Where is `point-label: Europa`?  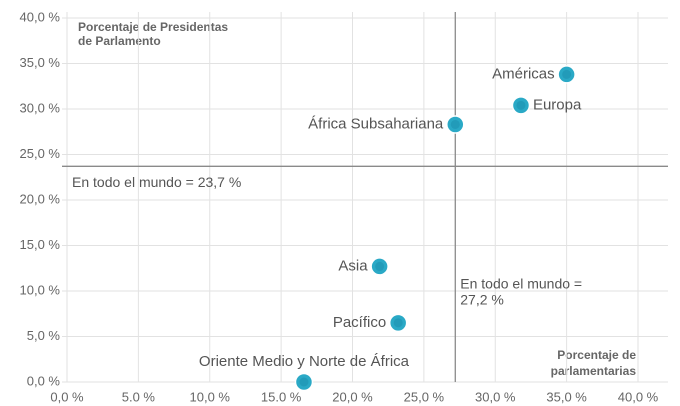
point-label: Europa is located at coordinates (557, 104).